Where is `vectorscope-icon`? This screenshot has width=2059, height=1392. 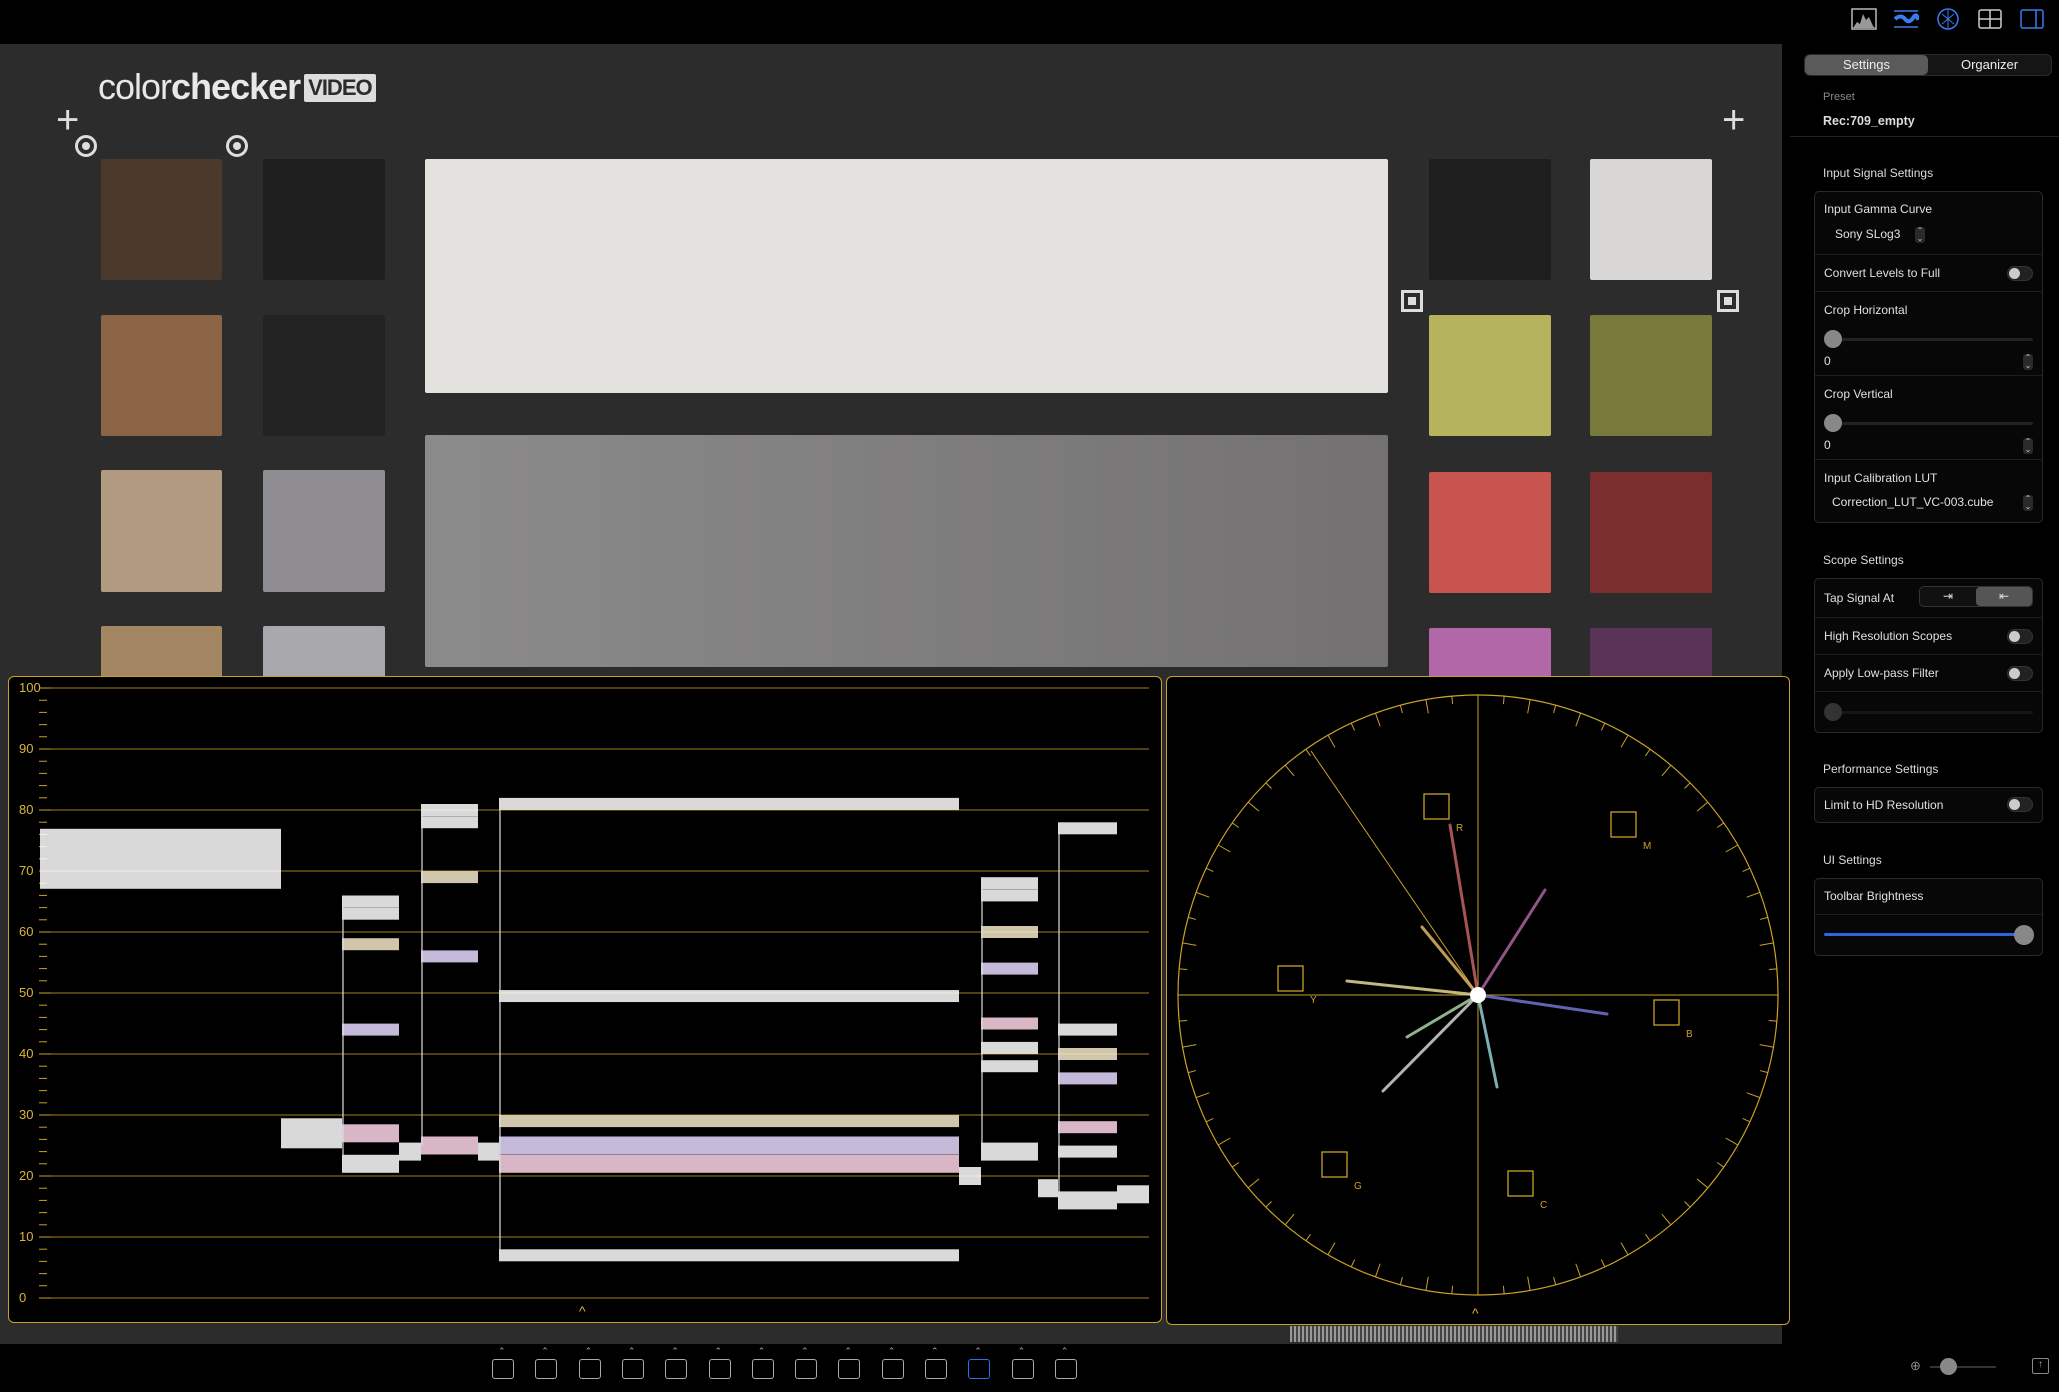
vectorscope-icon is located at coordinates (1948, 19).